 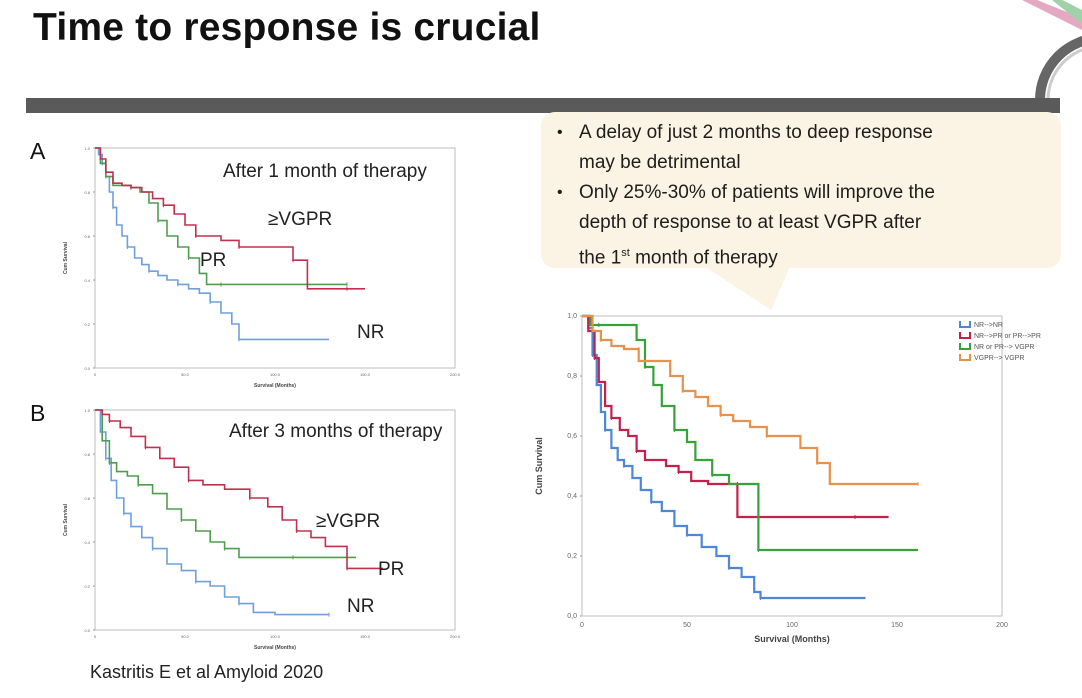 I want to click on x-tick-label: 50, so click(x=687, y=625).